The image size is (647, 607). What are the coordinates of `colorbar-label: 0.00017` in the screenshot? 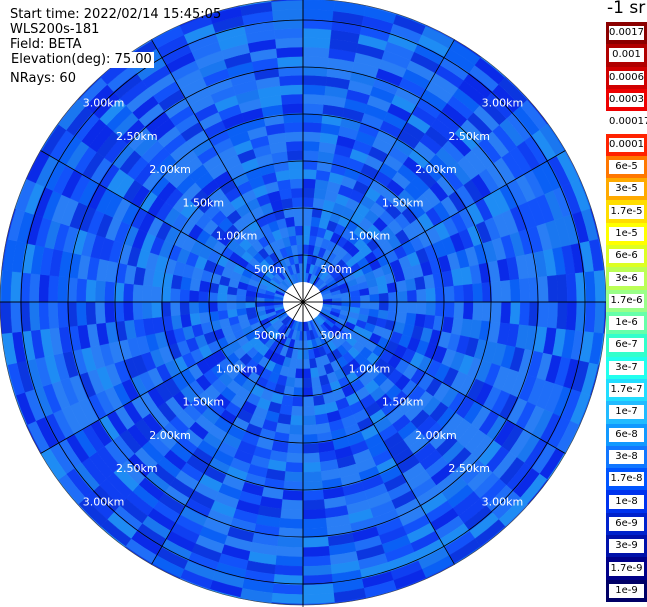 It's located at (628, 122).